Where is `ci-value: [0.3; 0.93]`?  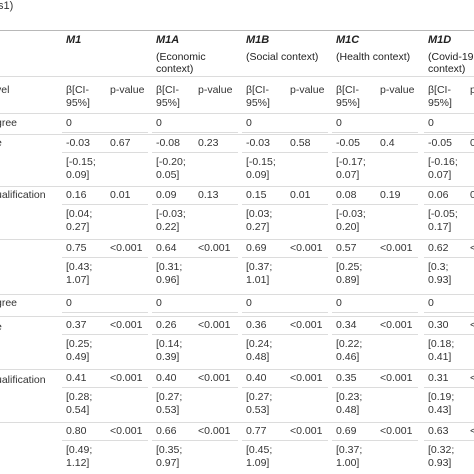 ci-value: [0.3; 0.93] is located at coordinates (440, 273).